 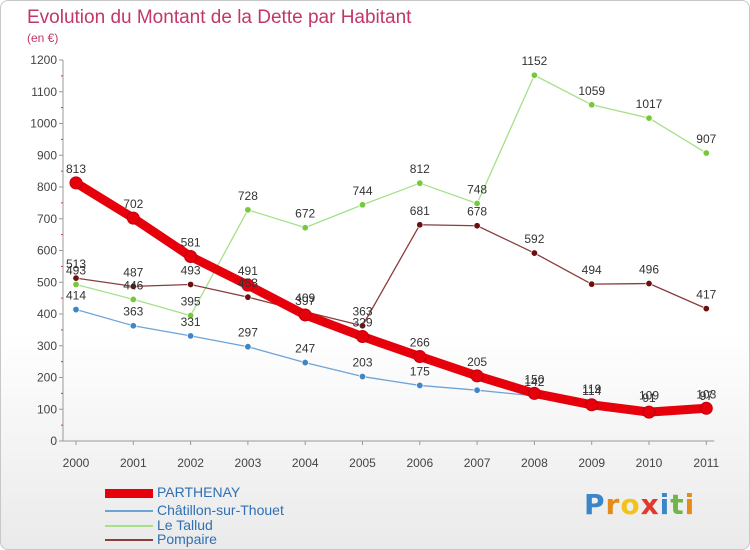 I want to click on data-label-le-tallud: 493, so click(x=76, y=270).